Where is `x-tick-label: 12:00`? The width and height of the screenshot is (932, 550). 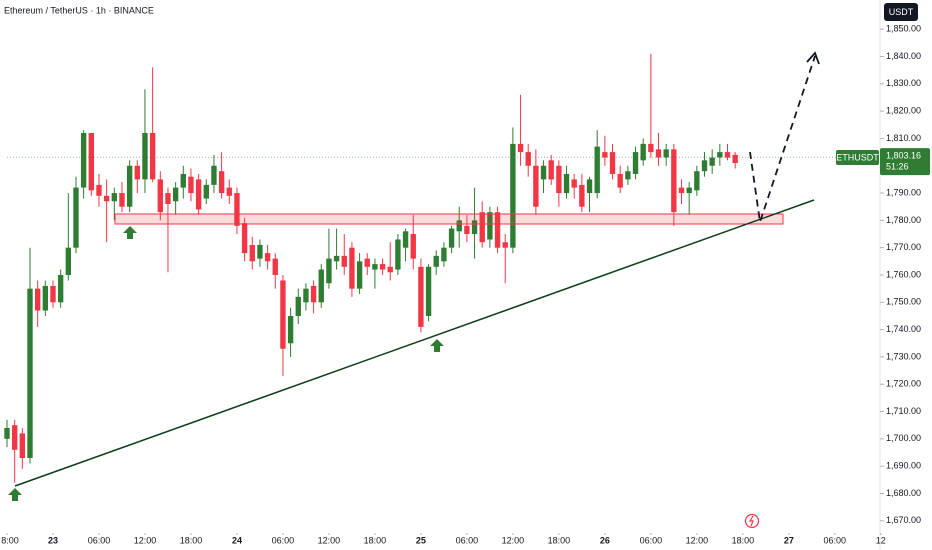
x-tick-label: 12:00 is located at coordinates (513, 540).